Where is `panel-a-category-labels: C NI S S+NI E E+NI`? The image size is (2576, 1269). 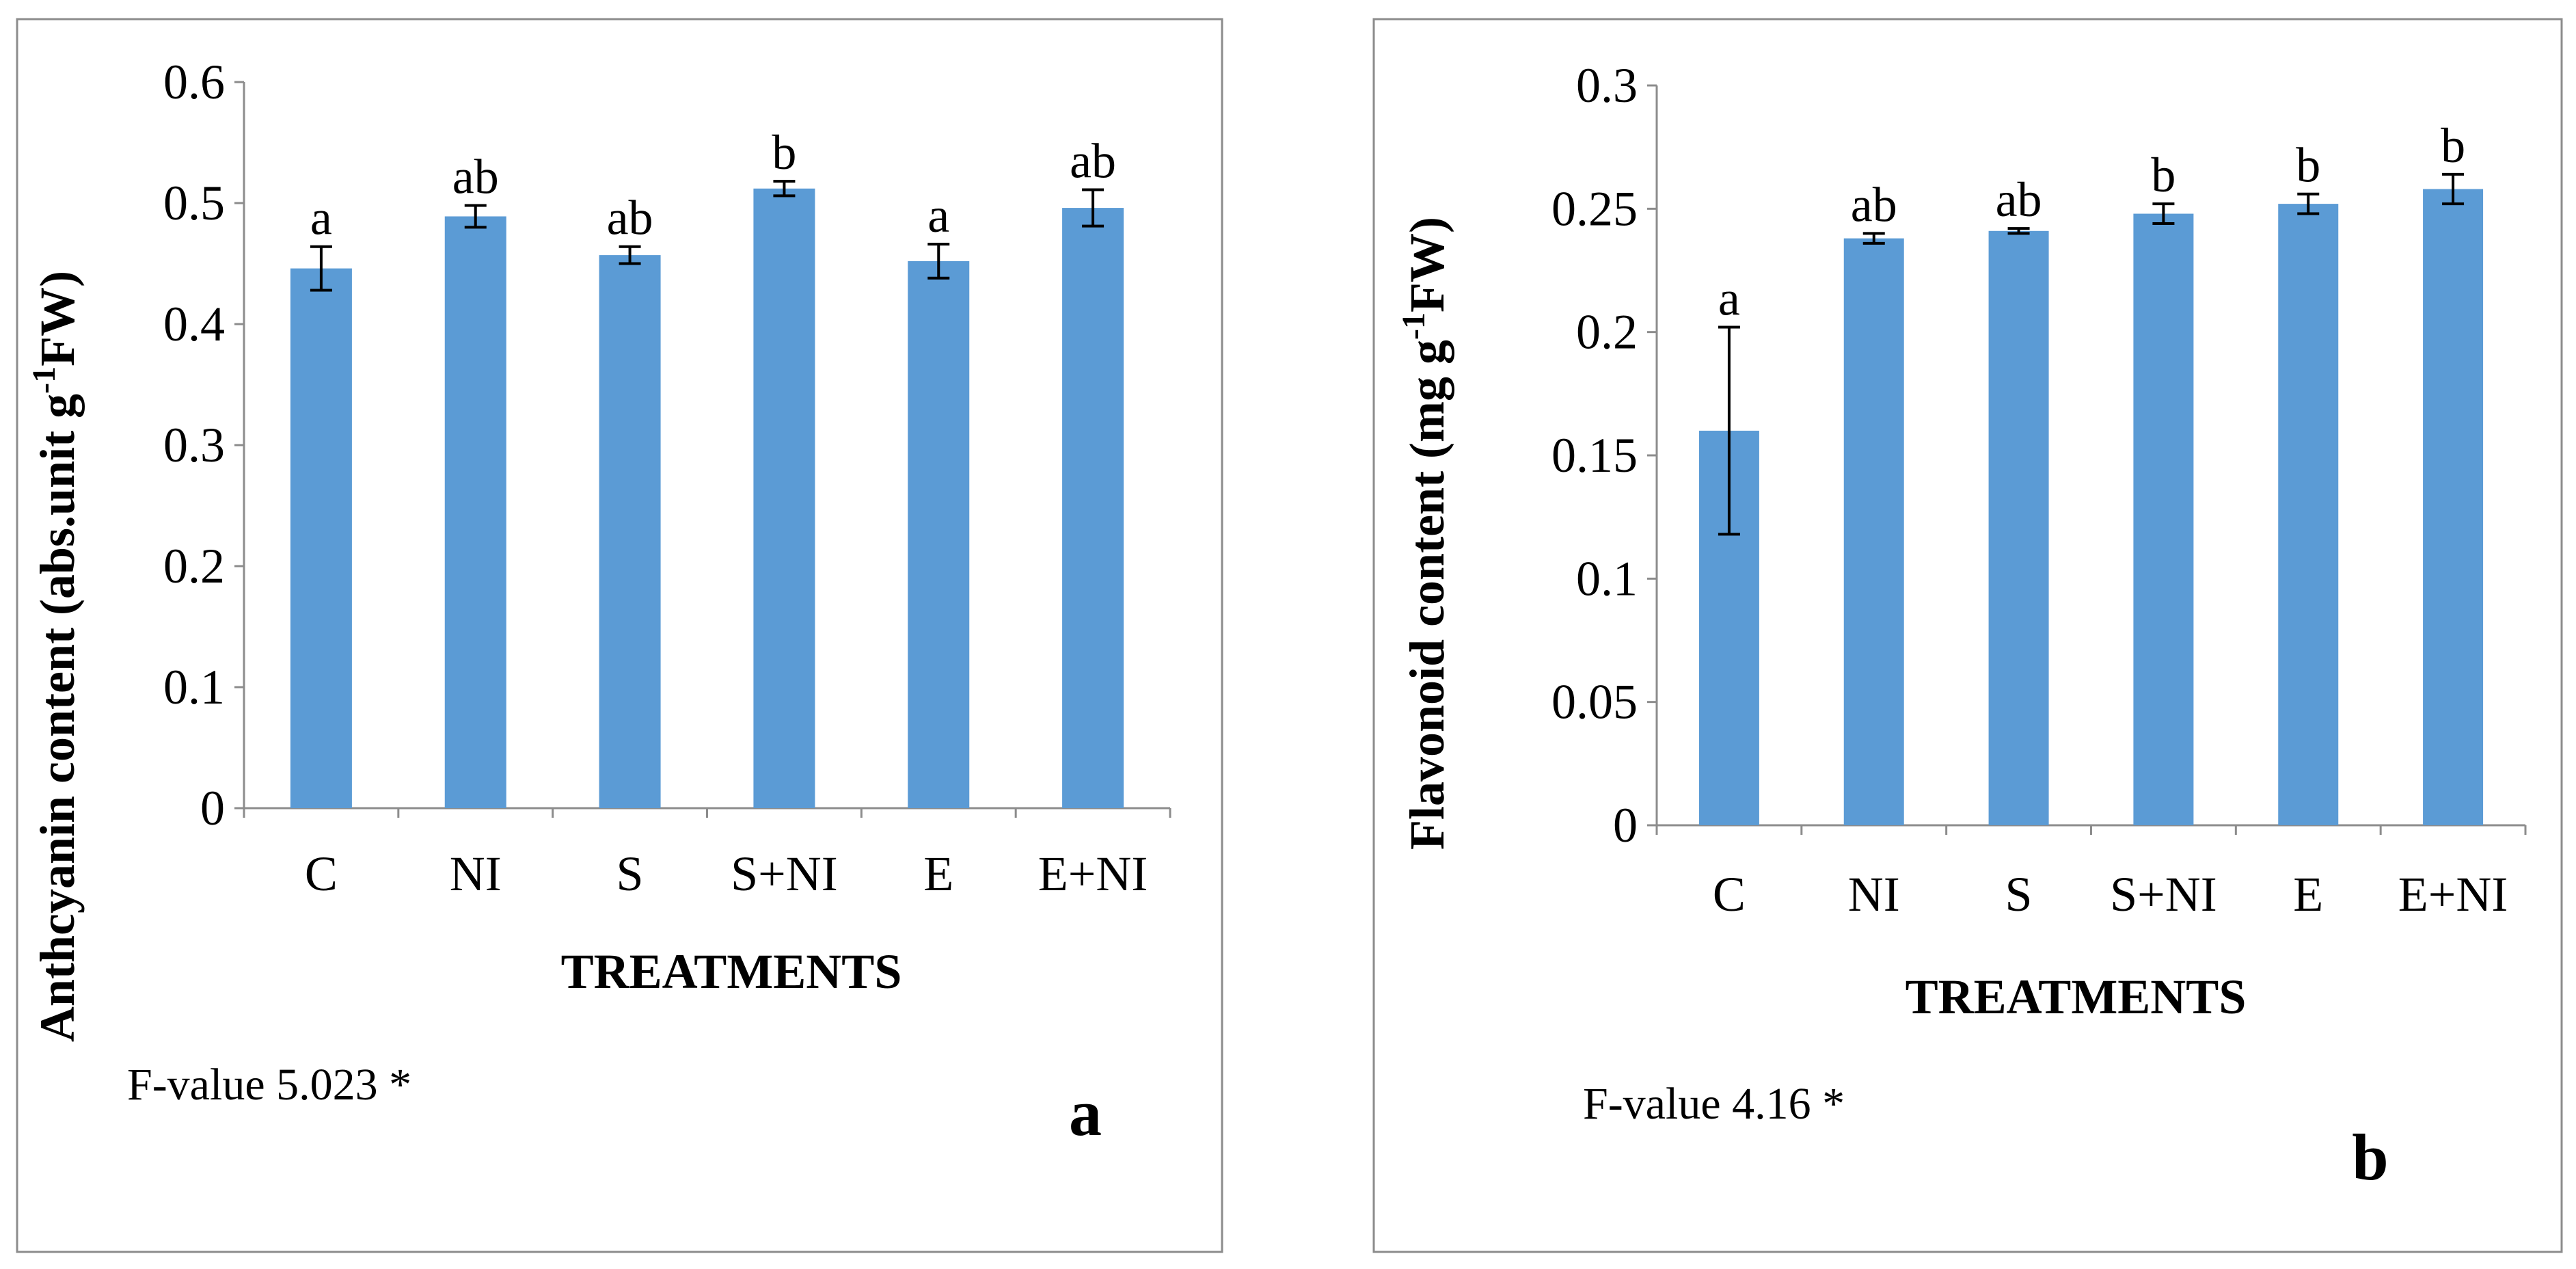 panel-a-category-labels: C NI S S+NI E E+NI is located at coordinates (726, 873).